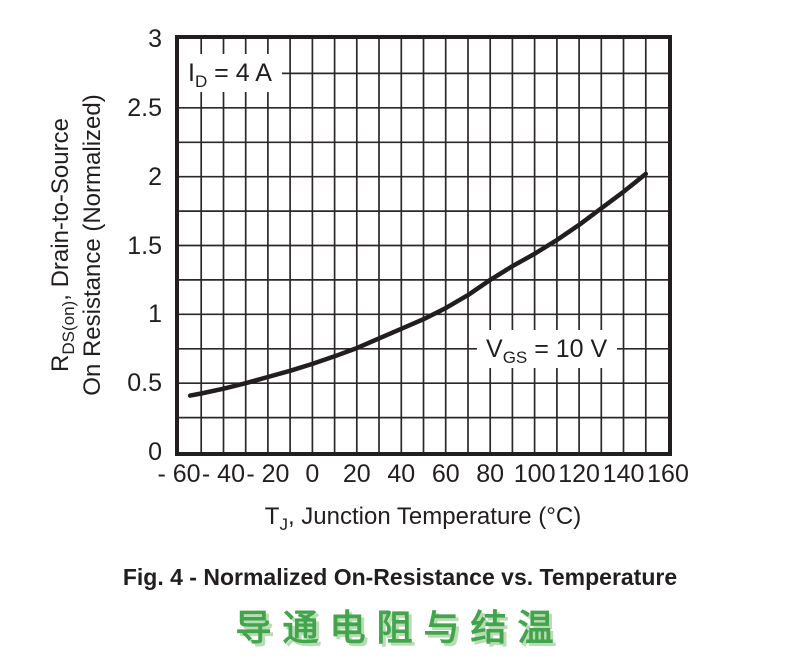  What do you see at coordinates (144, 107) in the screenshot?
I see `y-tick-label: 2.5` at bounding box center [144, 107].